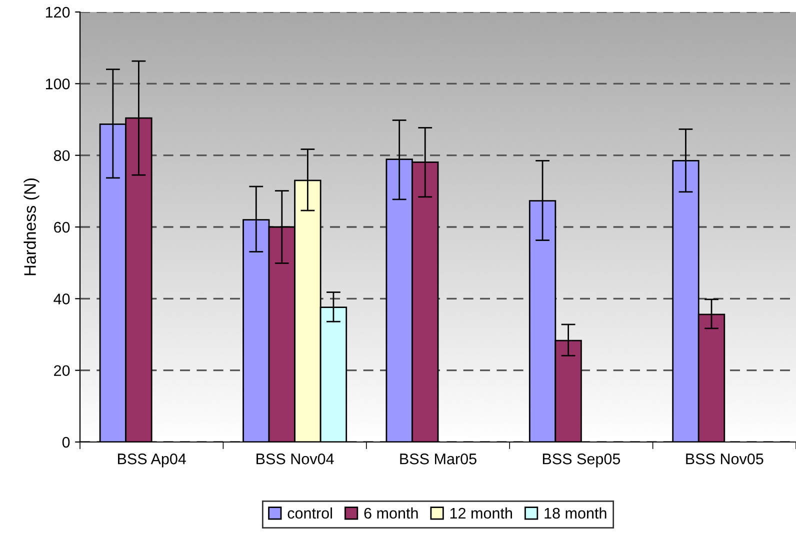 This screenshot has width=796, height=534. Describe the element at coordinates (581, 461) in the screenshot. I see `x-tick-label: BSS Sep05` at that location.